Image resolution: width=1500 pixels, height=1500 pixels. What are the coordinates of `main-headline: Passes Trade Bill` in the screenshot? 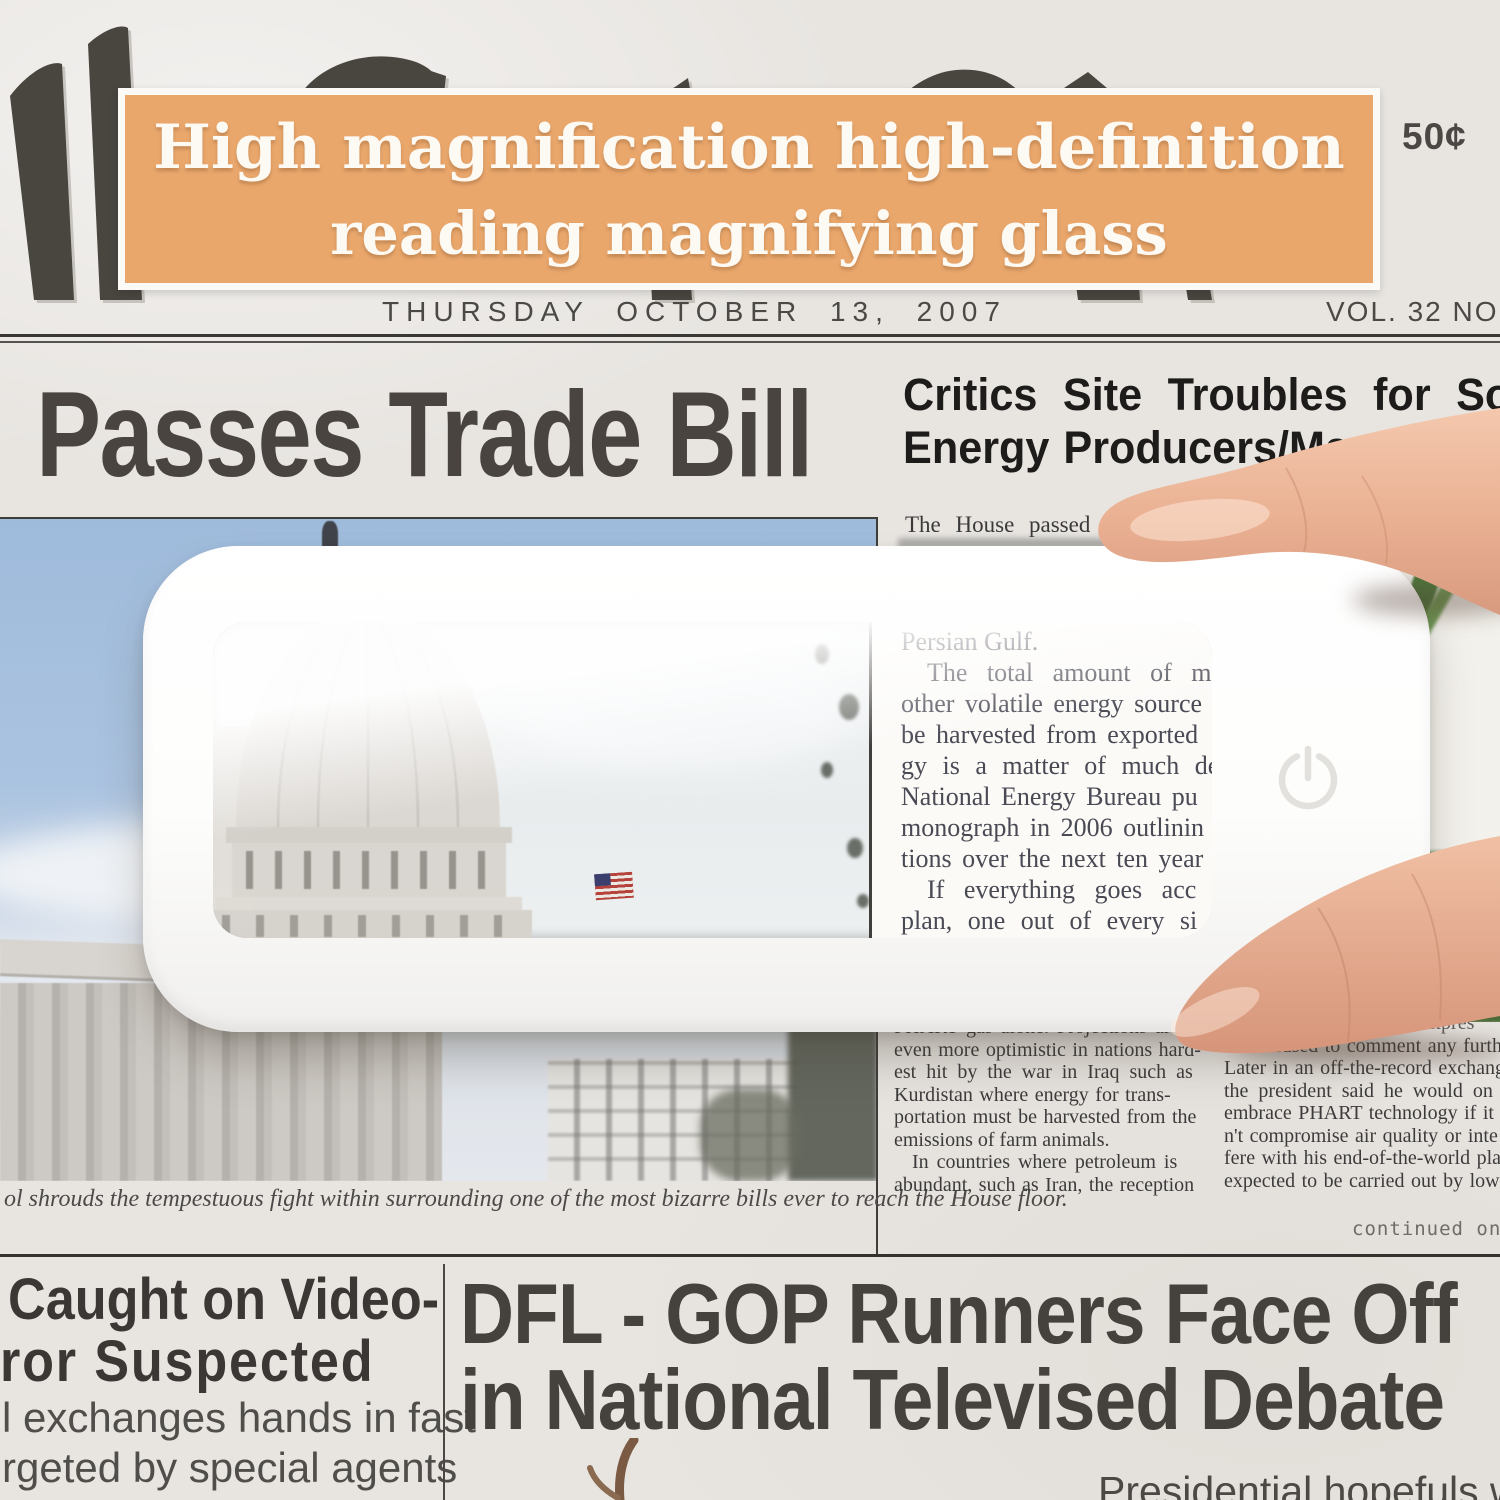 It's located at (424, 434).